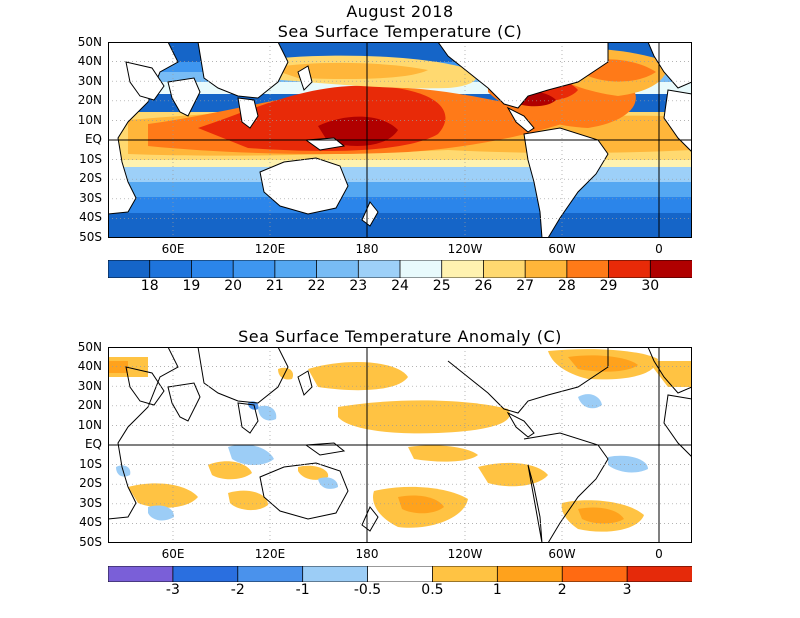 Image resolution: width=800 pixels, height=618 pixels. What do you see at coordinates (89, 425) in the screenshot?
I see `anomaly-lat-label: 10N` at bounding box center [89, 425].